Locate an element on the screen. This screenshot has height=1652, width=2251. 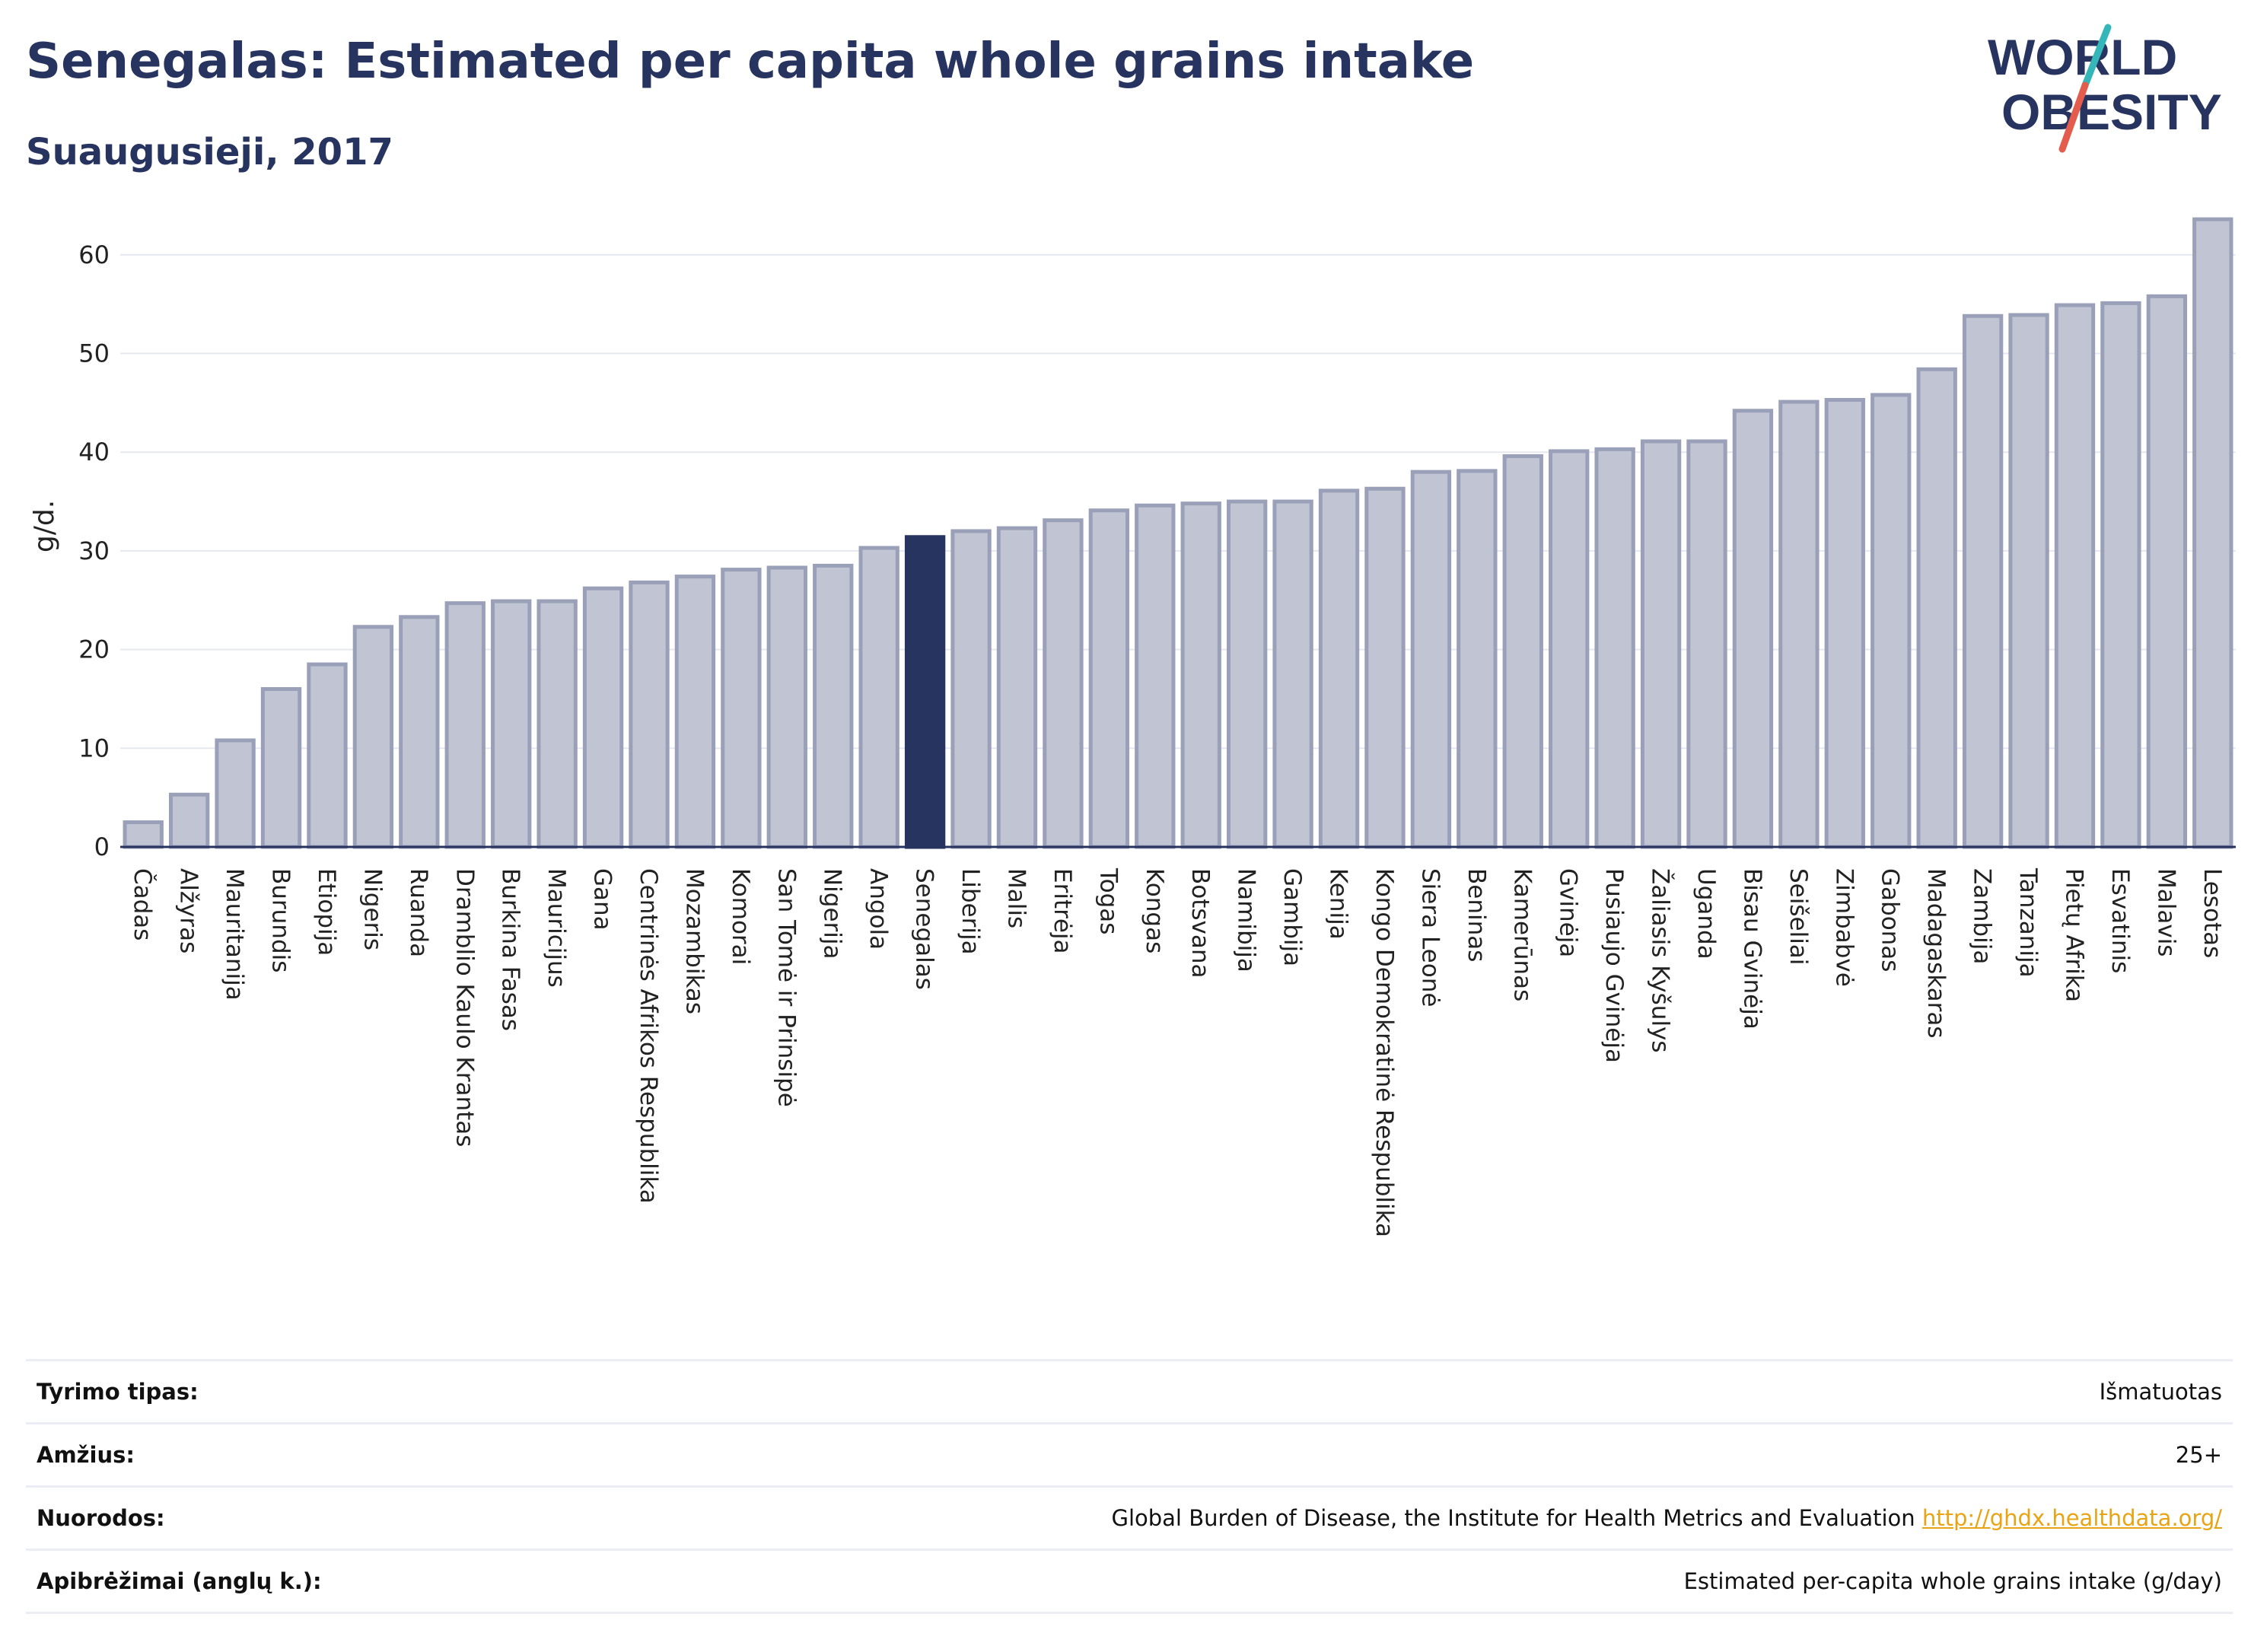
x-tick-label: Pusiaujo Gvinėja is located at coordinates (1614, 965).